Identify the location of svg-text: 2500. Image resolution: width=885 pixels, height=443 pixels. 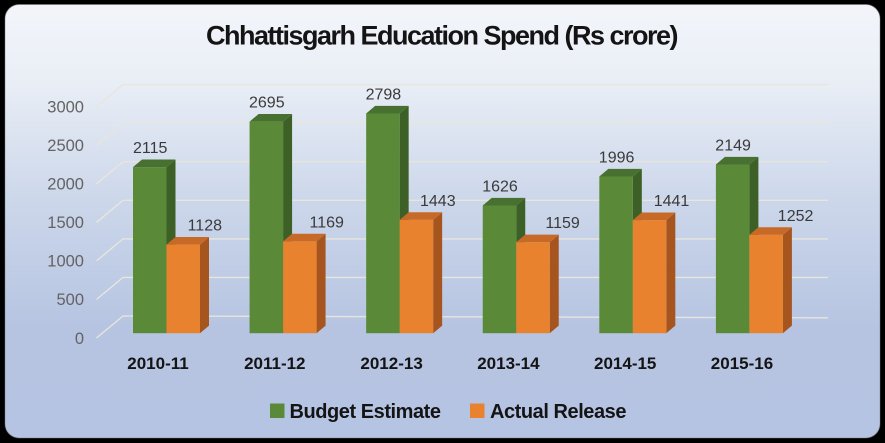
(65, 146).